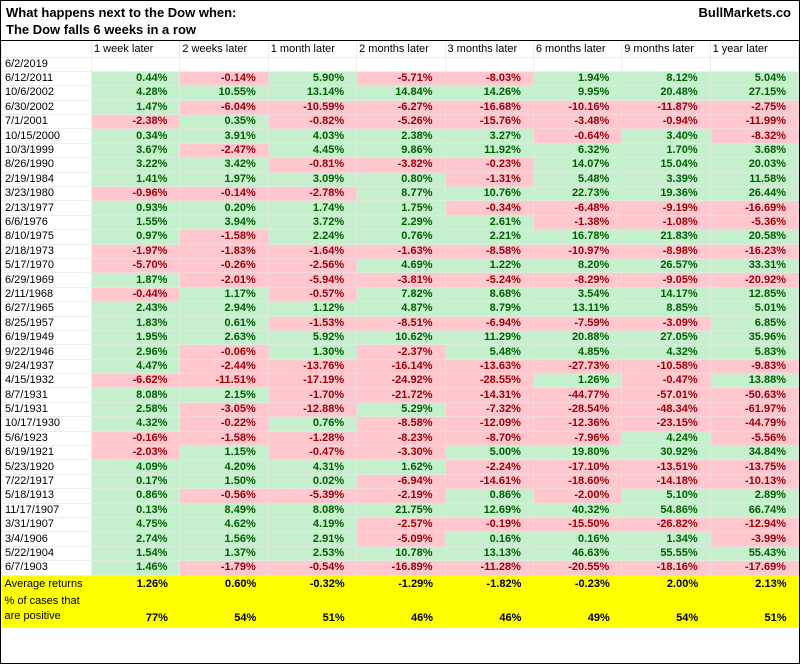  I want to click on value-cell: -17.19%, so click(312, 381).